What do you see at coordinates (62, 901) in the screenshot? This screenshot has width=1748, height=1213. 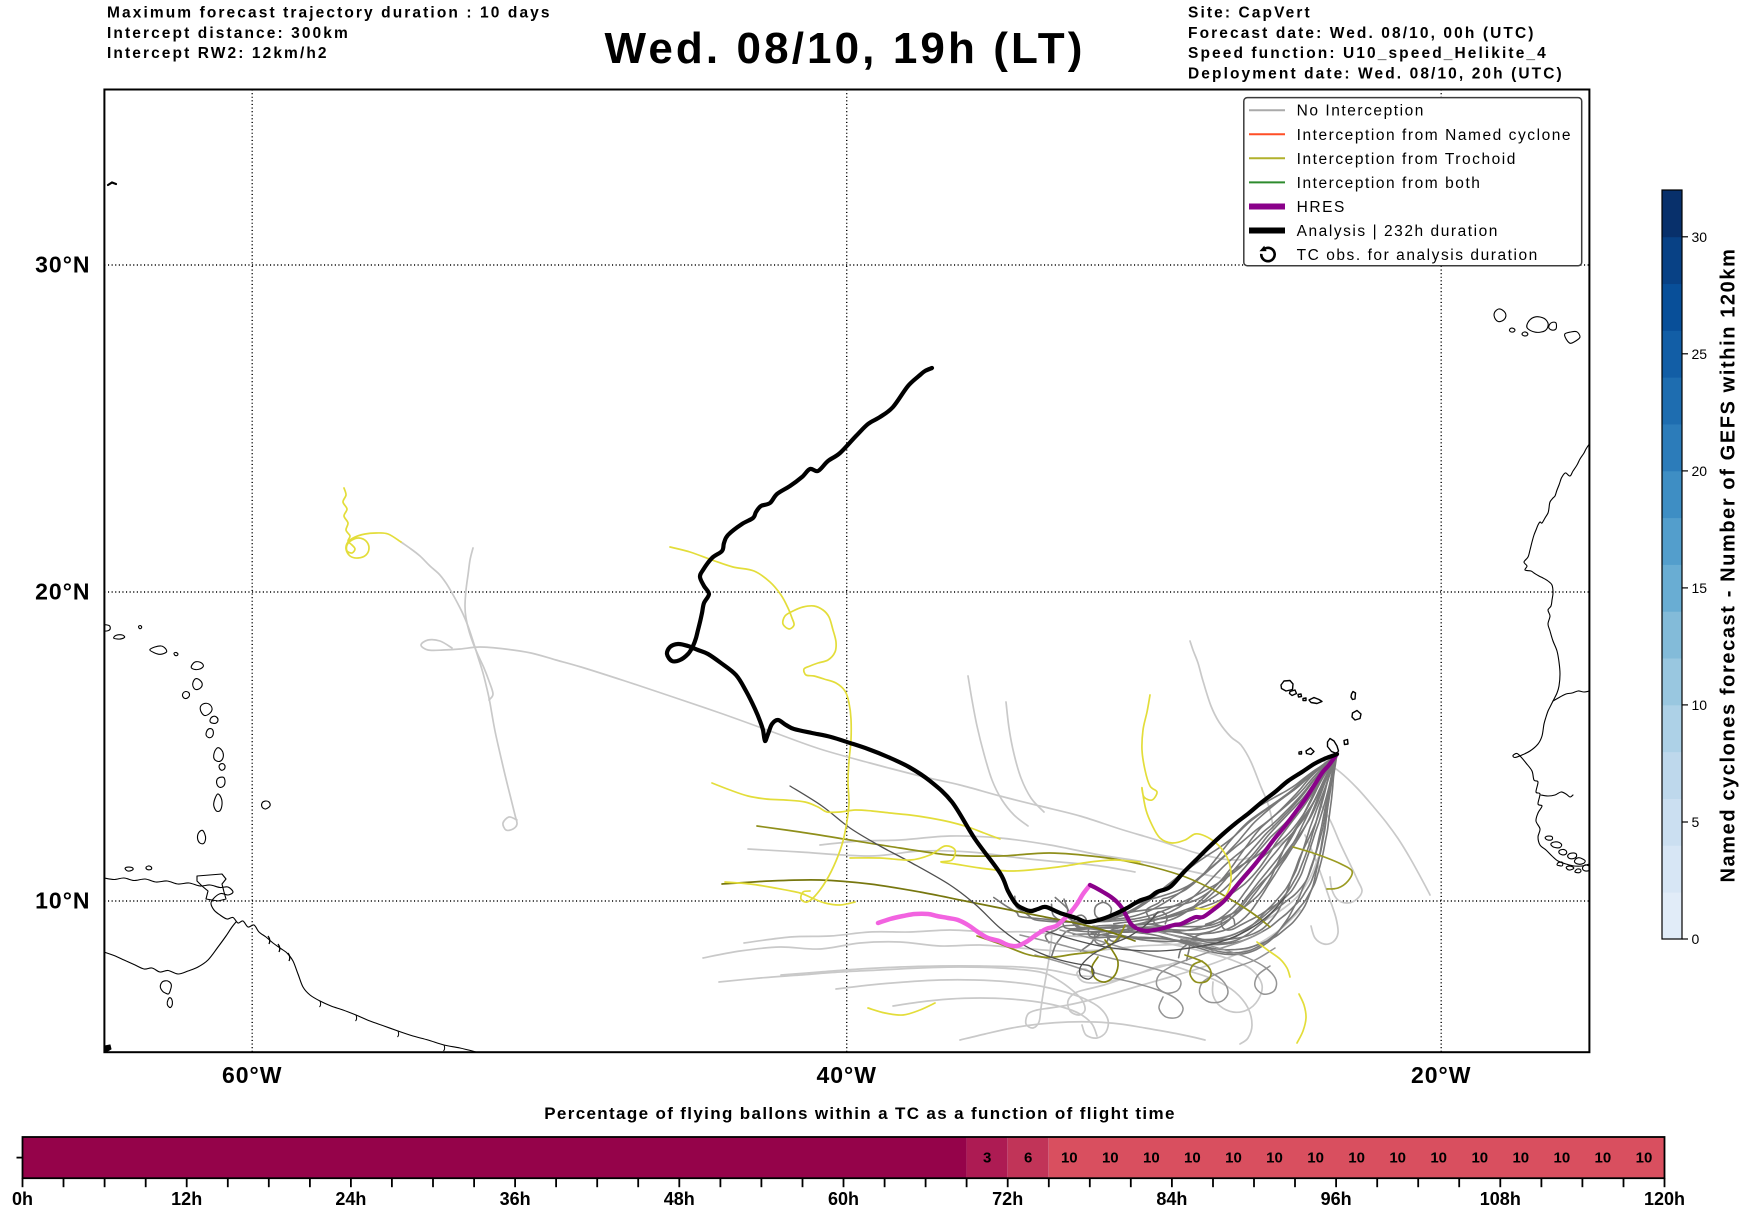 I see `svg-text: 10°N` at bounding box center [62, 901].